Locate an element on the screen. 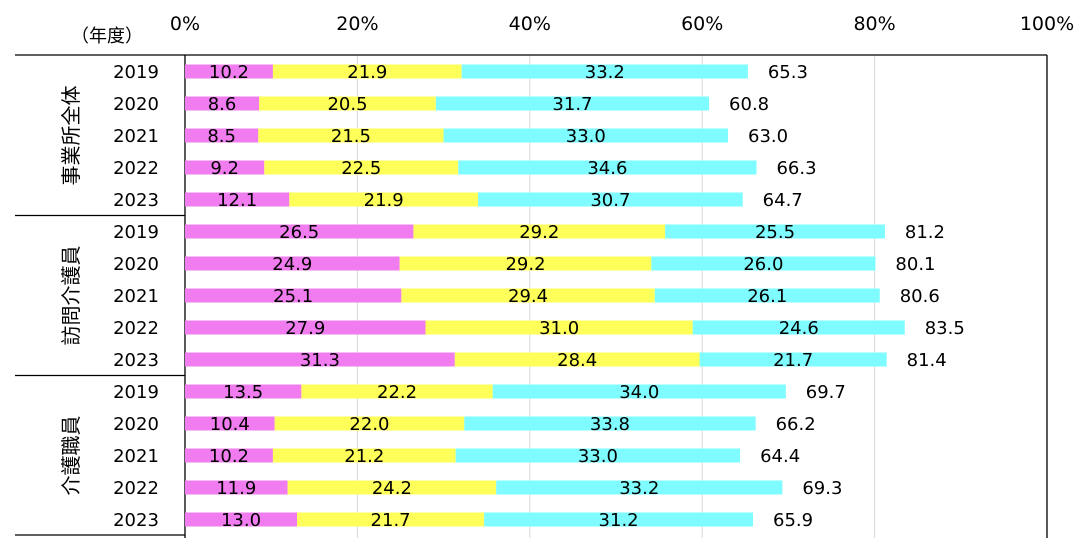  total-value-label: 80.1 is located at coordinates (915, 264).